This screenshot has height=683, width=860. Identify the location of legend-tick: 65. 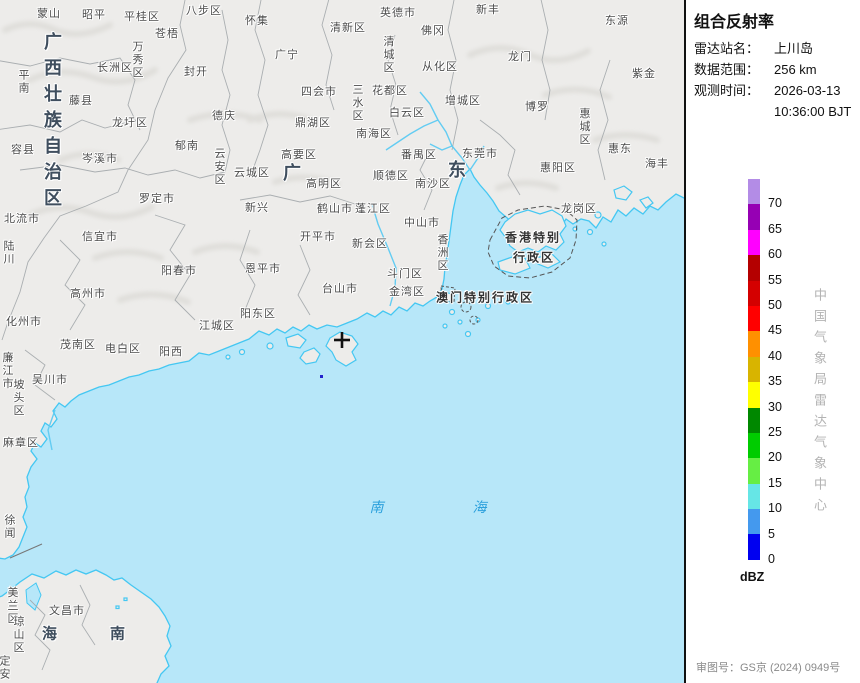
(775, 228).